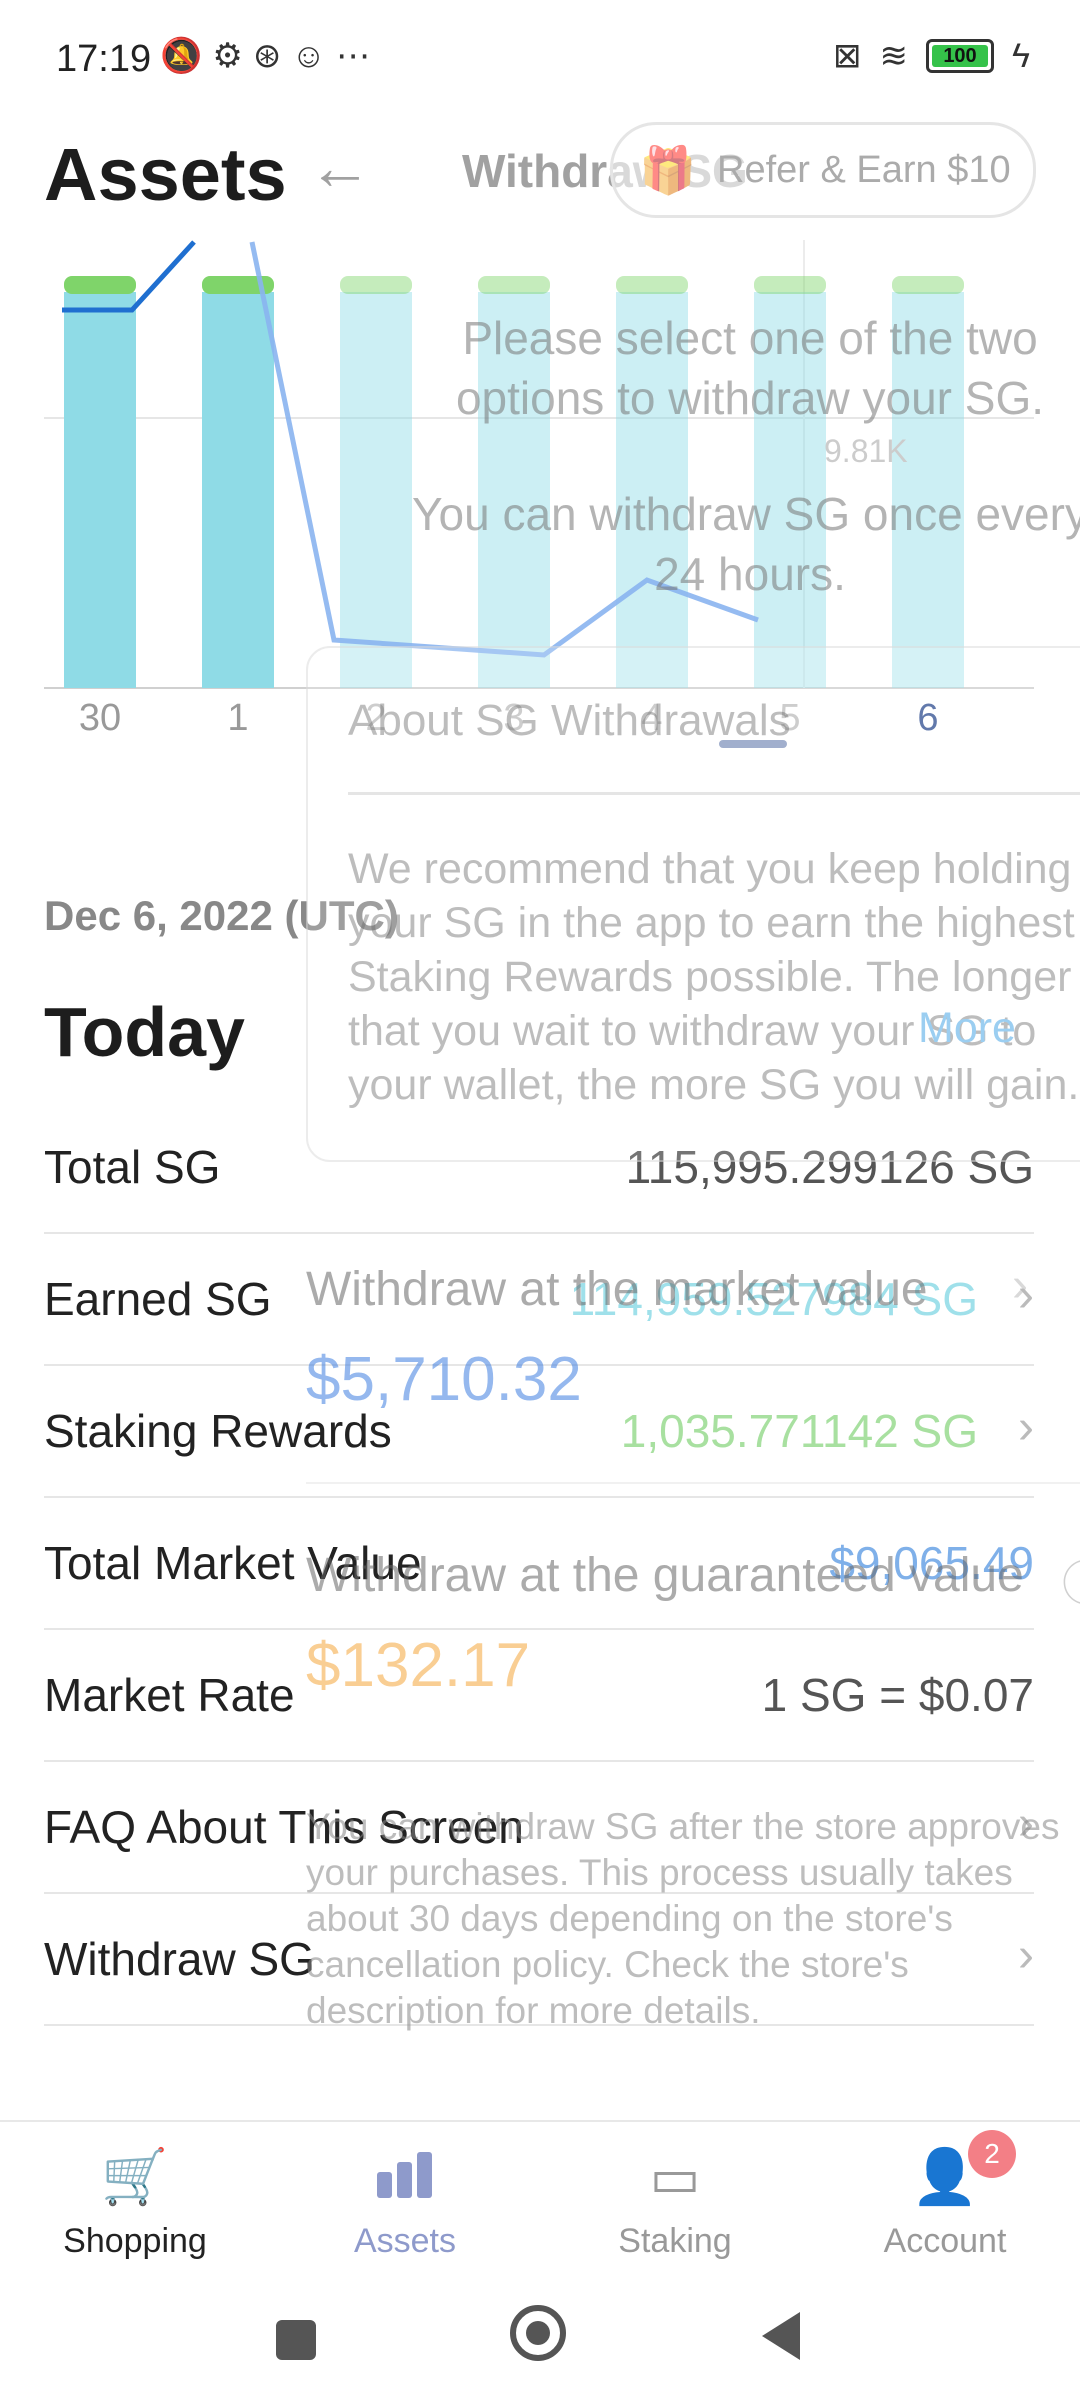 This screenshot has width=1080, height=2400. What do you see at coordinates (668, 170) in the screenshot?
I see `gift-icon: 🎁` at bounding box center [668, 170].